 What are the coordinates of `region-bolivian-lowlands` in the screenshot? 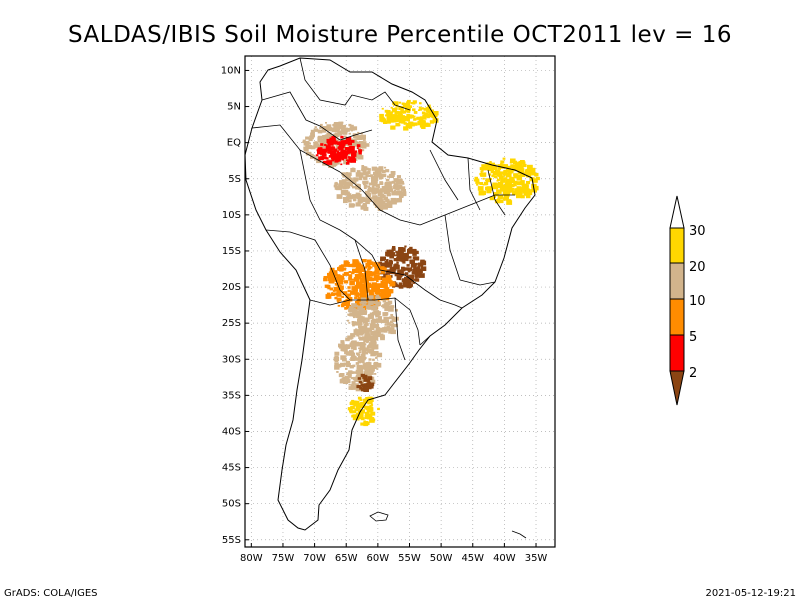 It's located at (359, 285).